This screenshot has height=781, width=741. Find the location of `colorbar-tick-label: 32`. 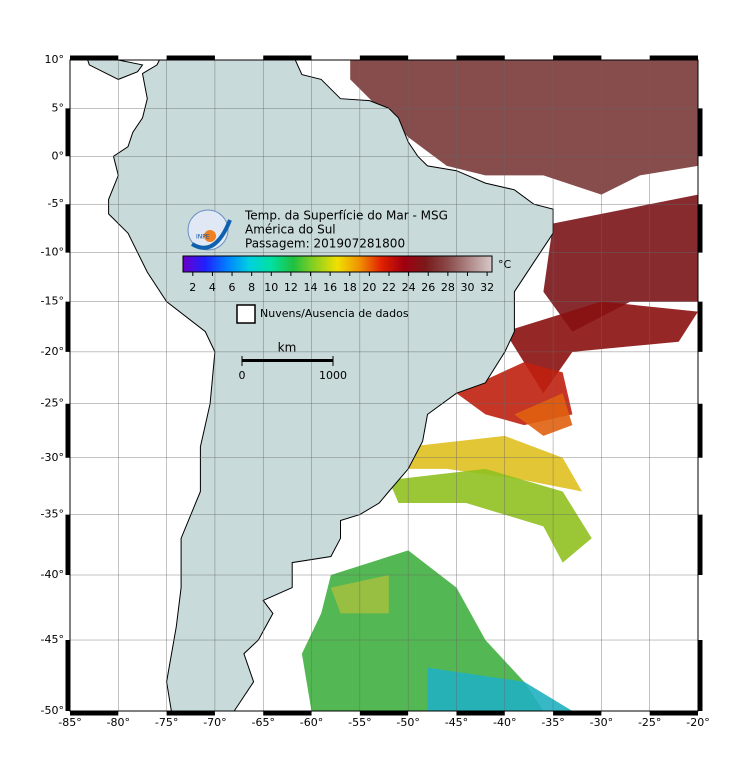

colorbar-tick-label: 32 is located at coordinates (487, 287).